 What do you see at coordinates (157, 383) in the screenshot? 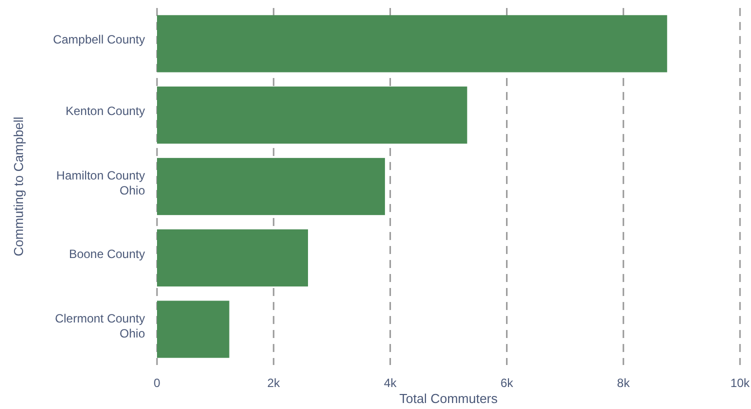
I see `x-tick-label: 0` at bounding box center [157, 383].